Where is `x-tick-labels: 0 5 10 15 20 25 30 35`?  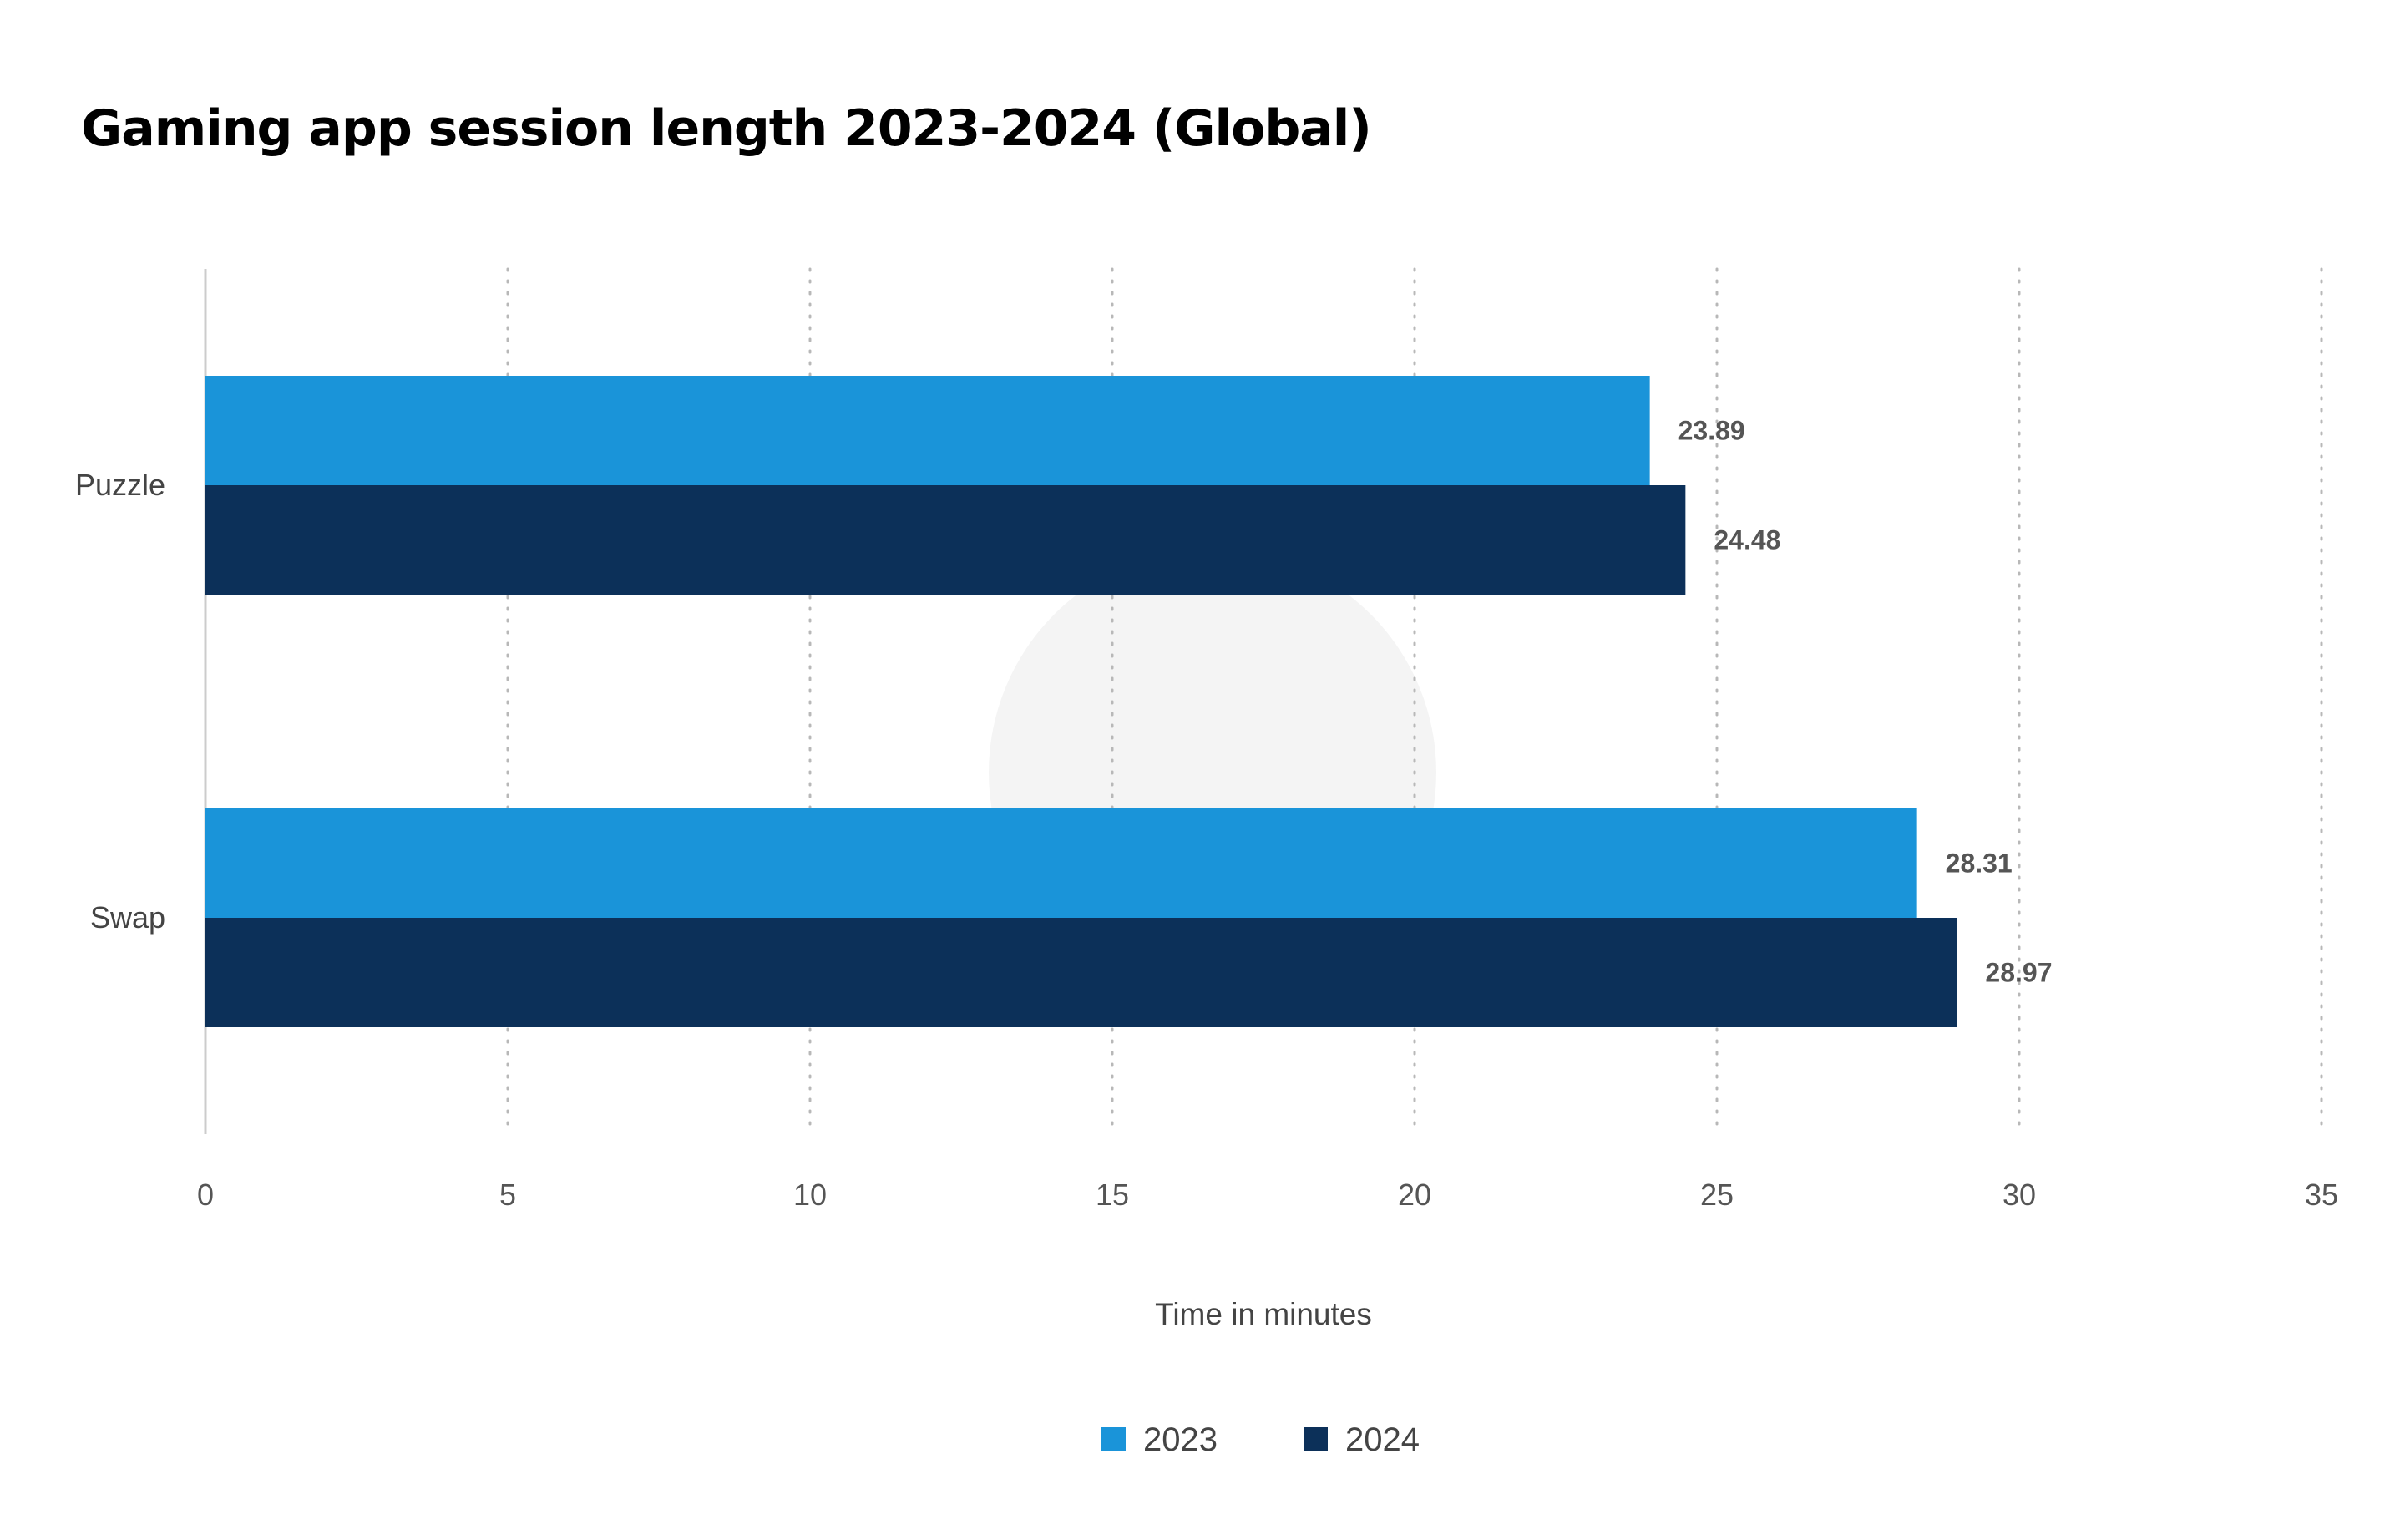
x-tick-labels: 0 5 10 15 20 25 30 35 is located at coordinates (1267, 1195).